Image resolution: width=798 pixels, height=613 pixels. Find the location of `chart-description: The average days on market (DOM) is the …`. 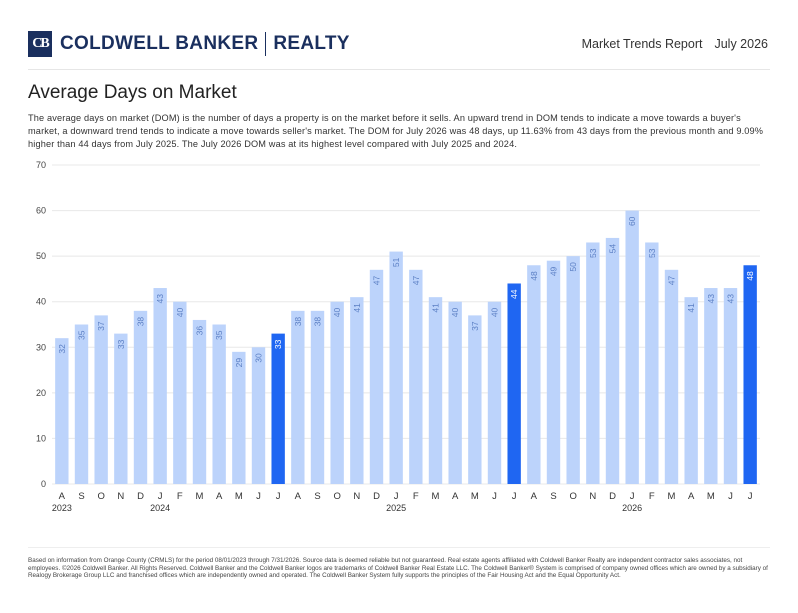

chart-description: The average days on market (DOM) is the … is located at coordinates (396, 131).